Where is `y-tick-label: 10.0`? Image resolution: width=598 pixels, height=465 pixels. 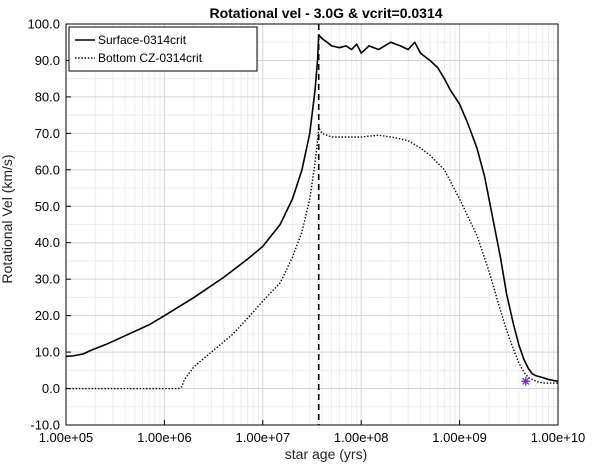
y-tick-label: 10.0 is located at coordinates (47, 352).